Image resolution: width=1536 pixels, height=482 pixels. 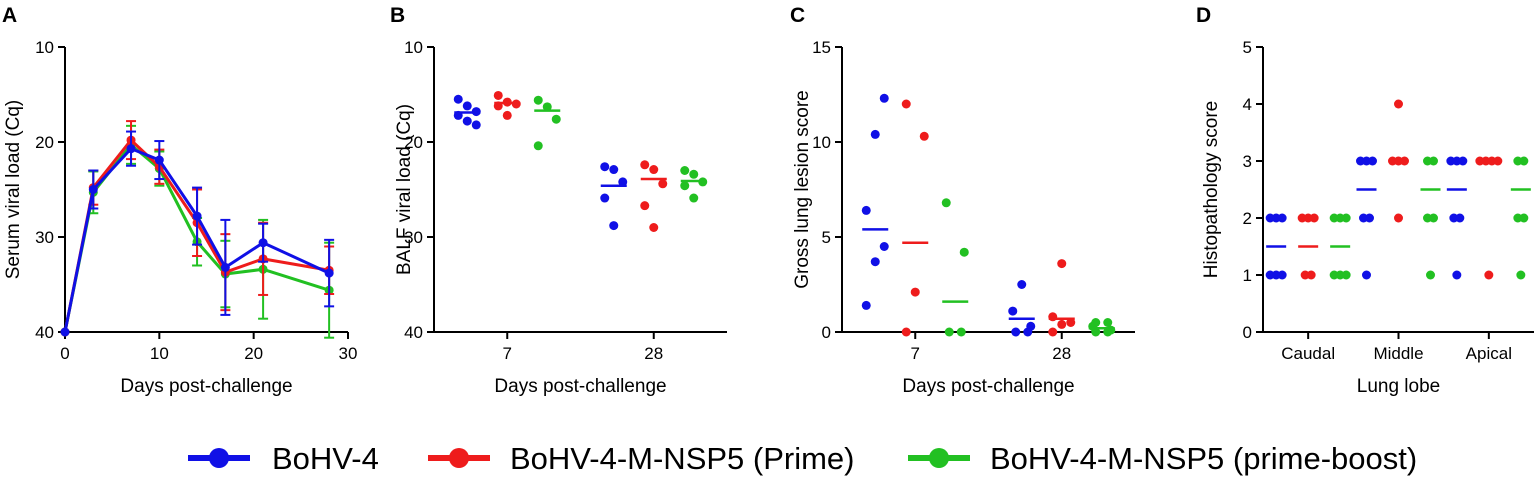 What do you see at coordinates (1398, 161) in the screenshot?
I see `group-Prime-Middle` at bounding box center [1398, 161].